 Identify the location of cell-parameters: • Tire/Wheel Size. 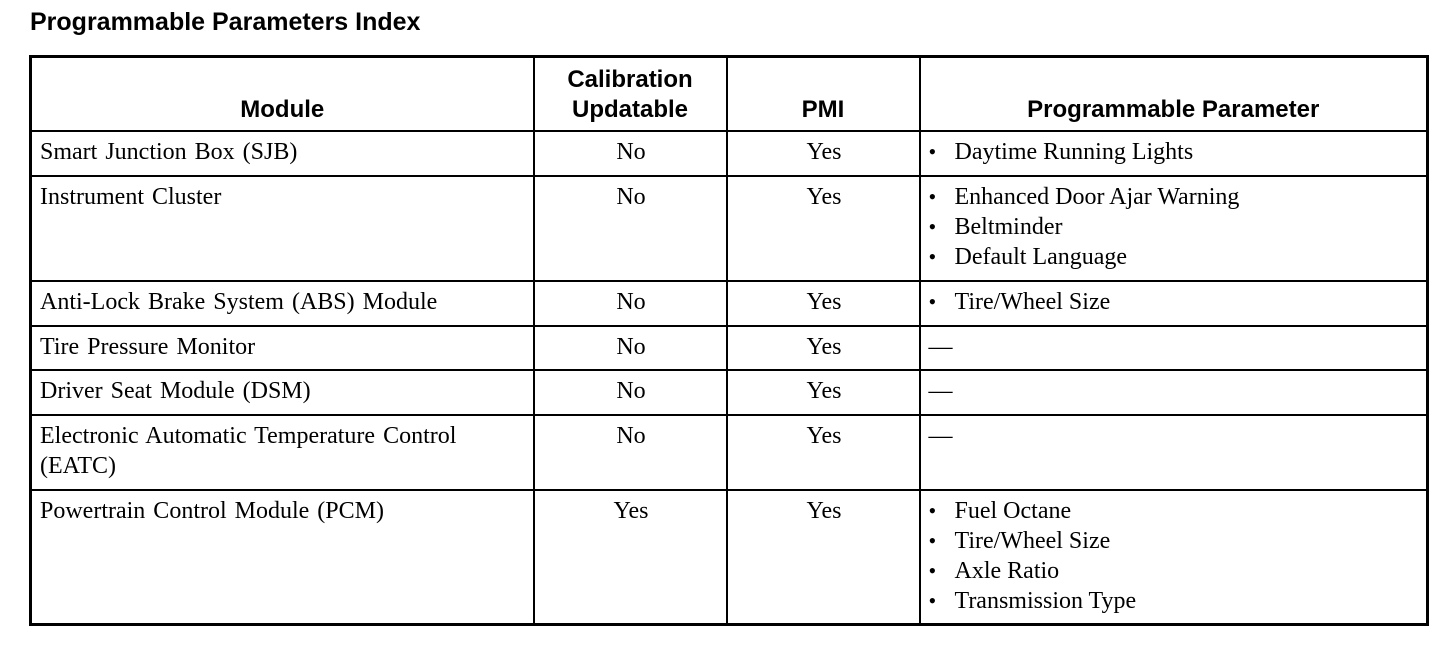
(1173, 303).